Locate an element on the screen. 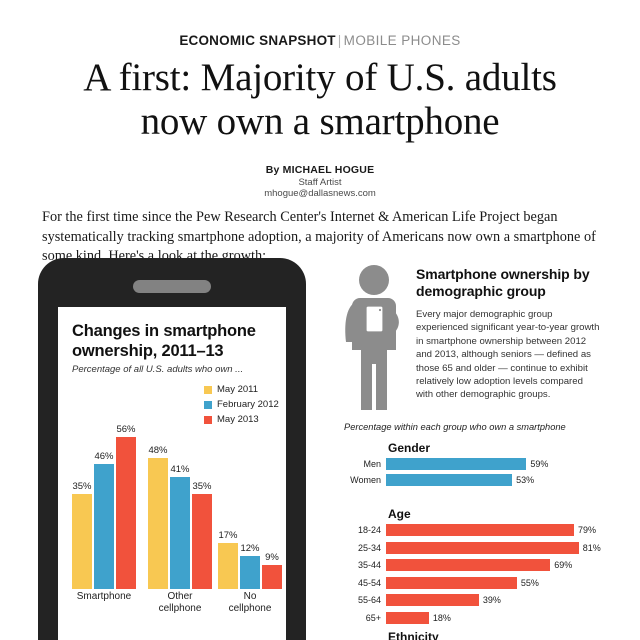  hbar-category-label: 25-34 is located at coordinates (369, 547).